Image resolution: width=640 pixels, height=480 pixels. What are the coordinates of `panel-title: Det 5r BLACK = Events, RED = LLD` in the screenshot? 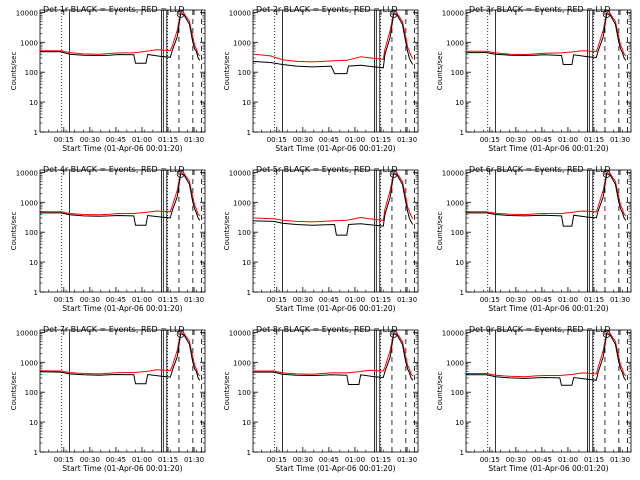 It's located at (327, 169).